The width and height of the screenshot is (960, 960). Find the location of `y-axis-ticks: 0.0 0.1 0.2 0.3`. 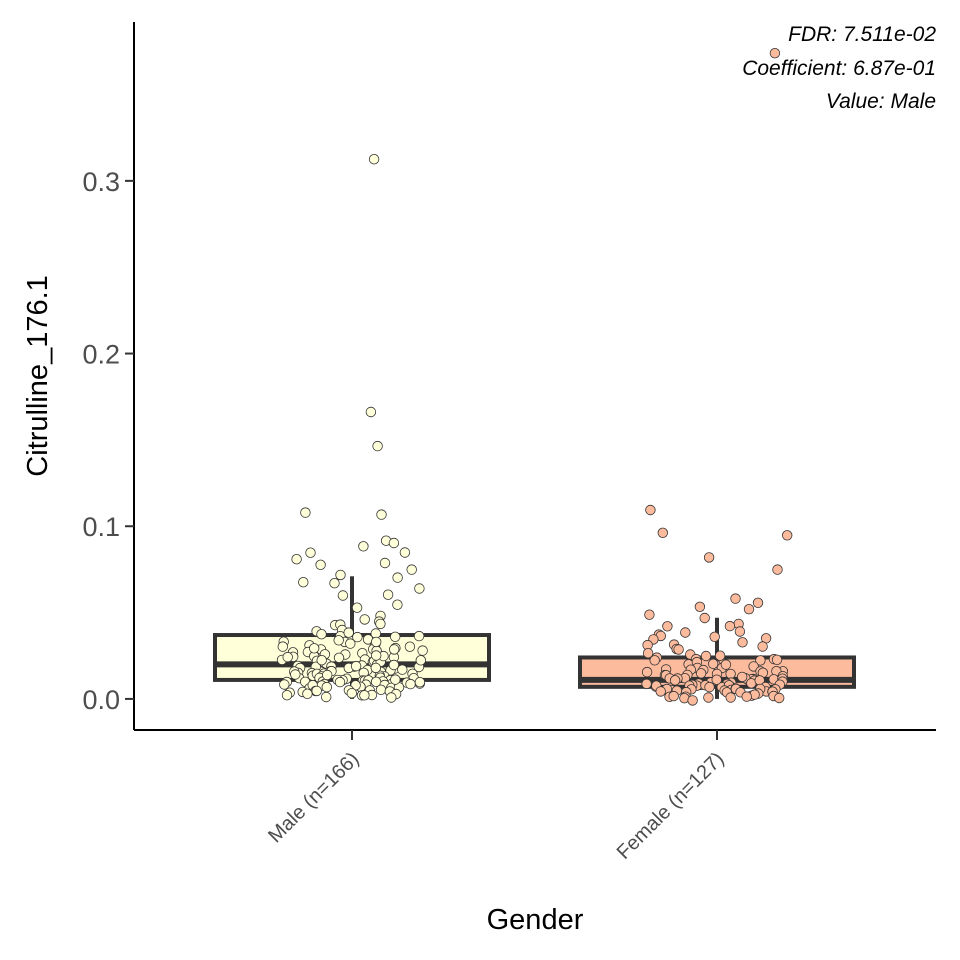

y-axis-ticks: 0.0 0.1 0.2 0.3 is located at coordinates (108, 441).